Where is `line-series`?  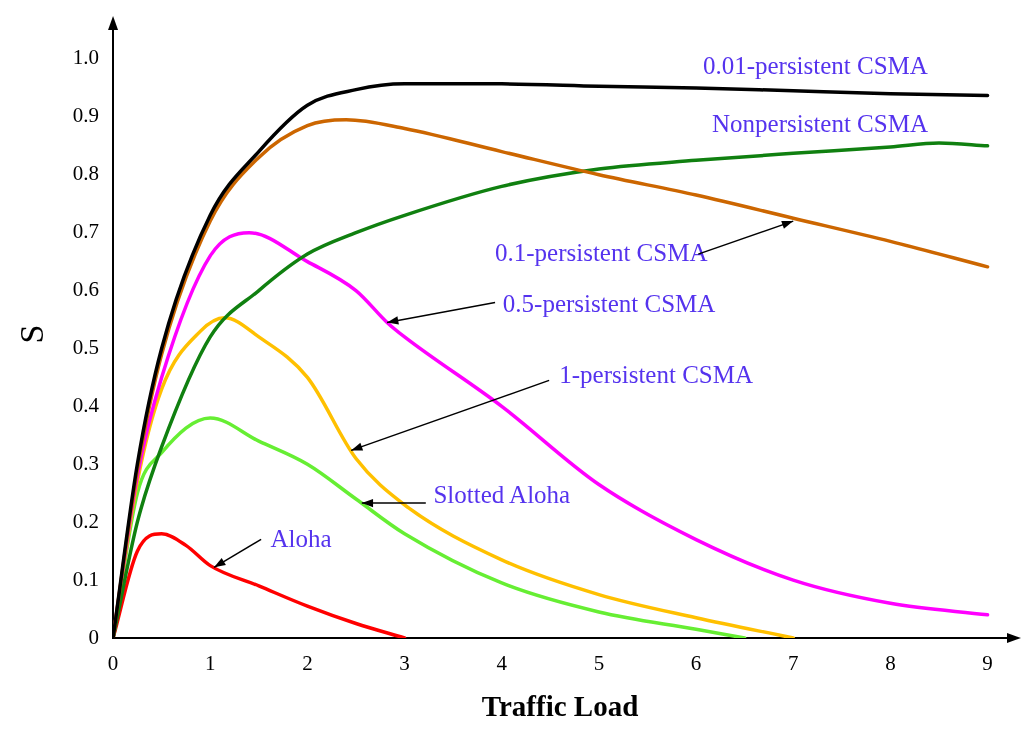
line-series is located at coordinates (260, 585).